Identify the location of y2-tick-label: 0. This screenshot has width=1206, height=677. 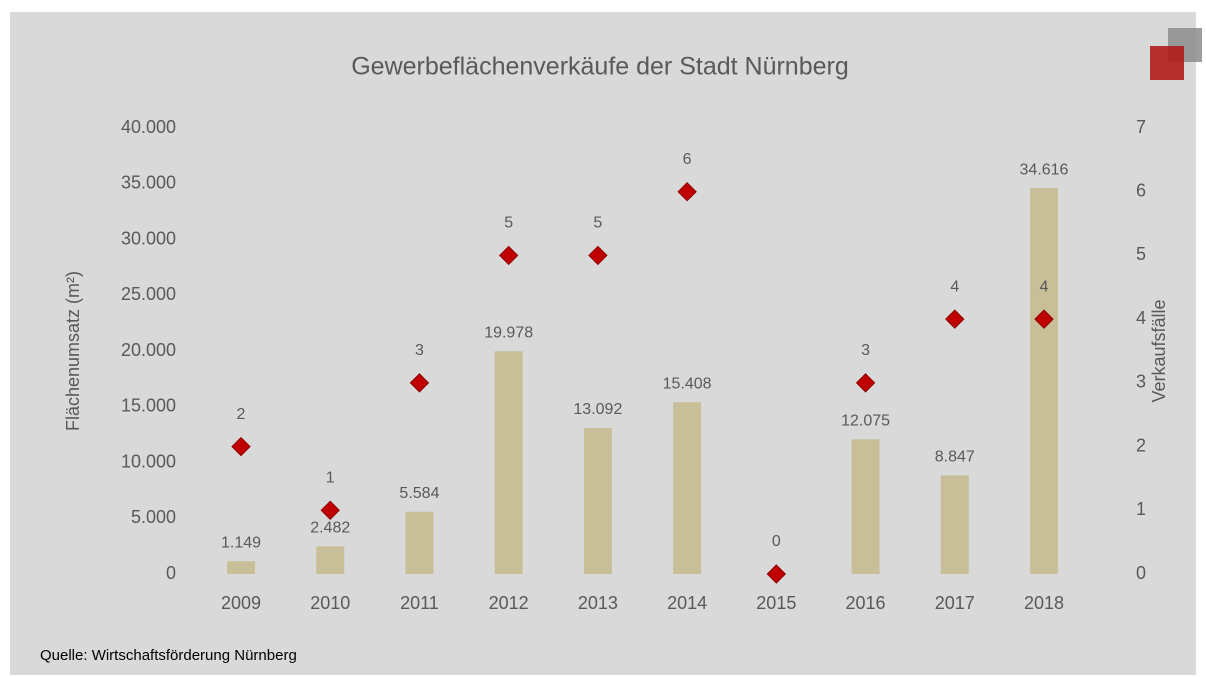
(1141, 573).